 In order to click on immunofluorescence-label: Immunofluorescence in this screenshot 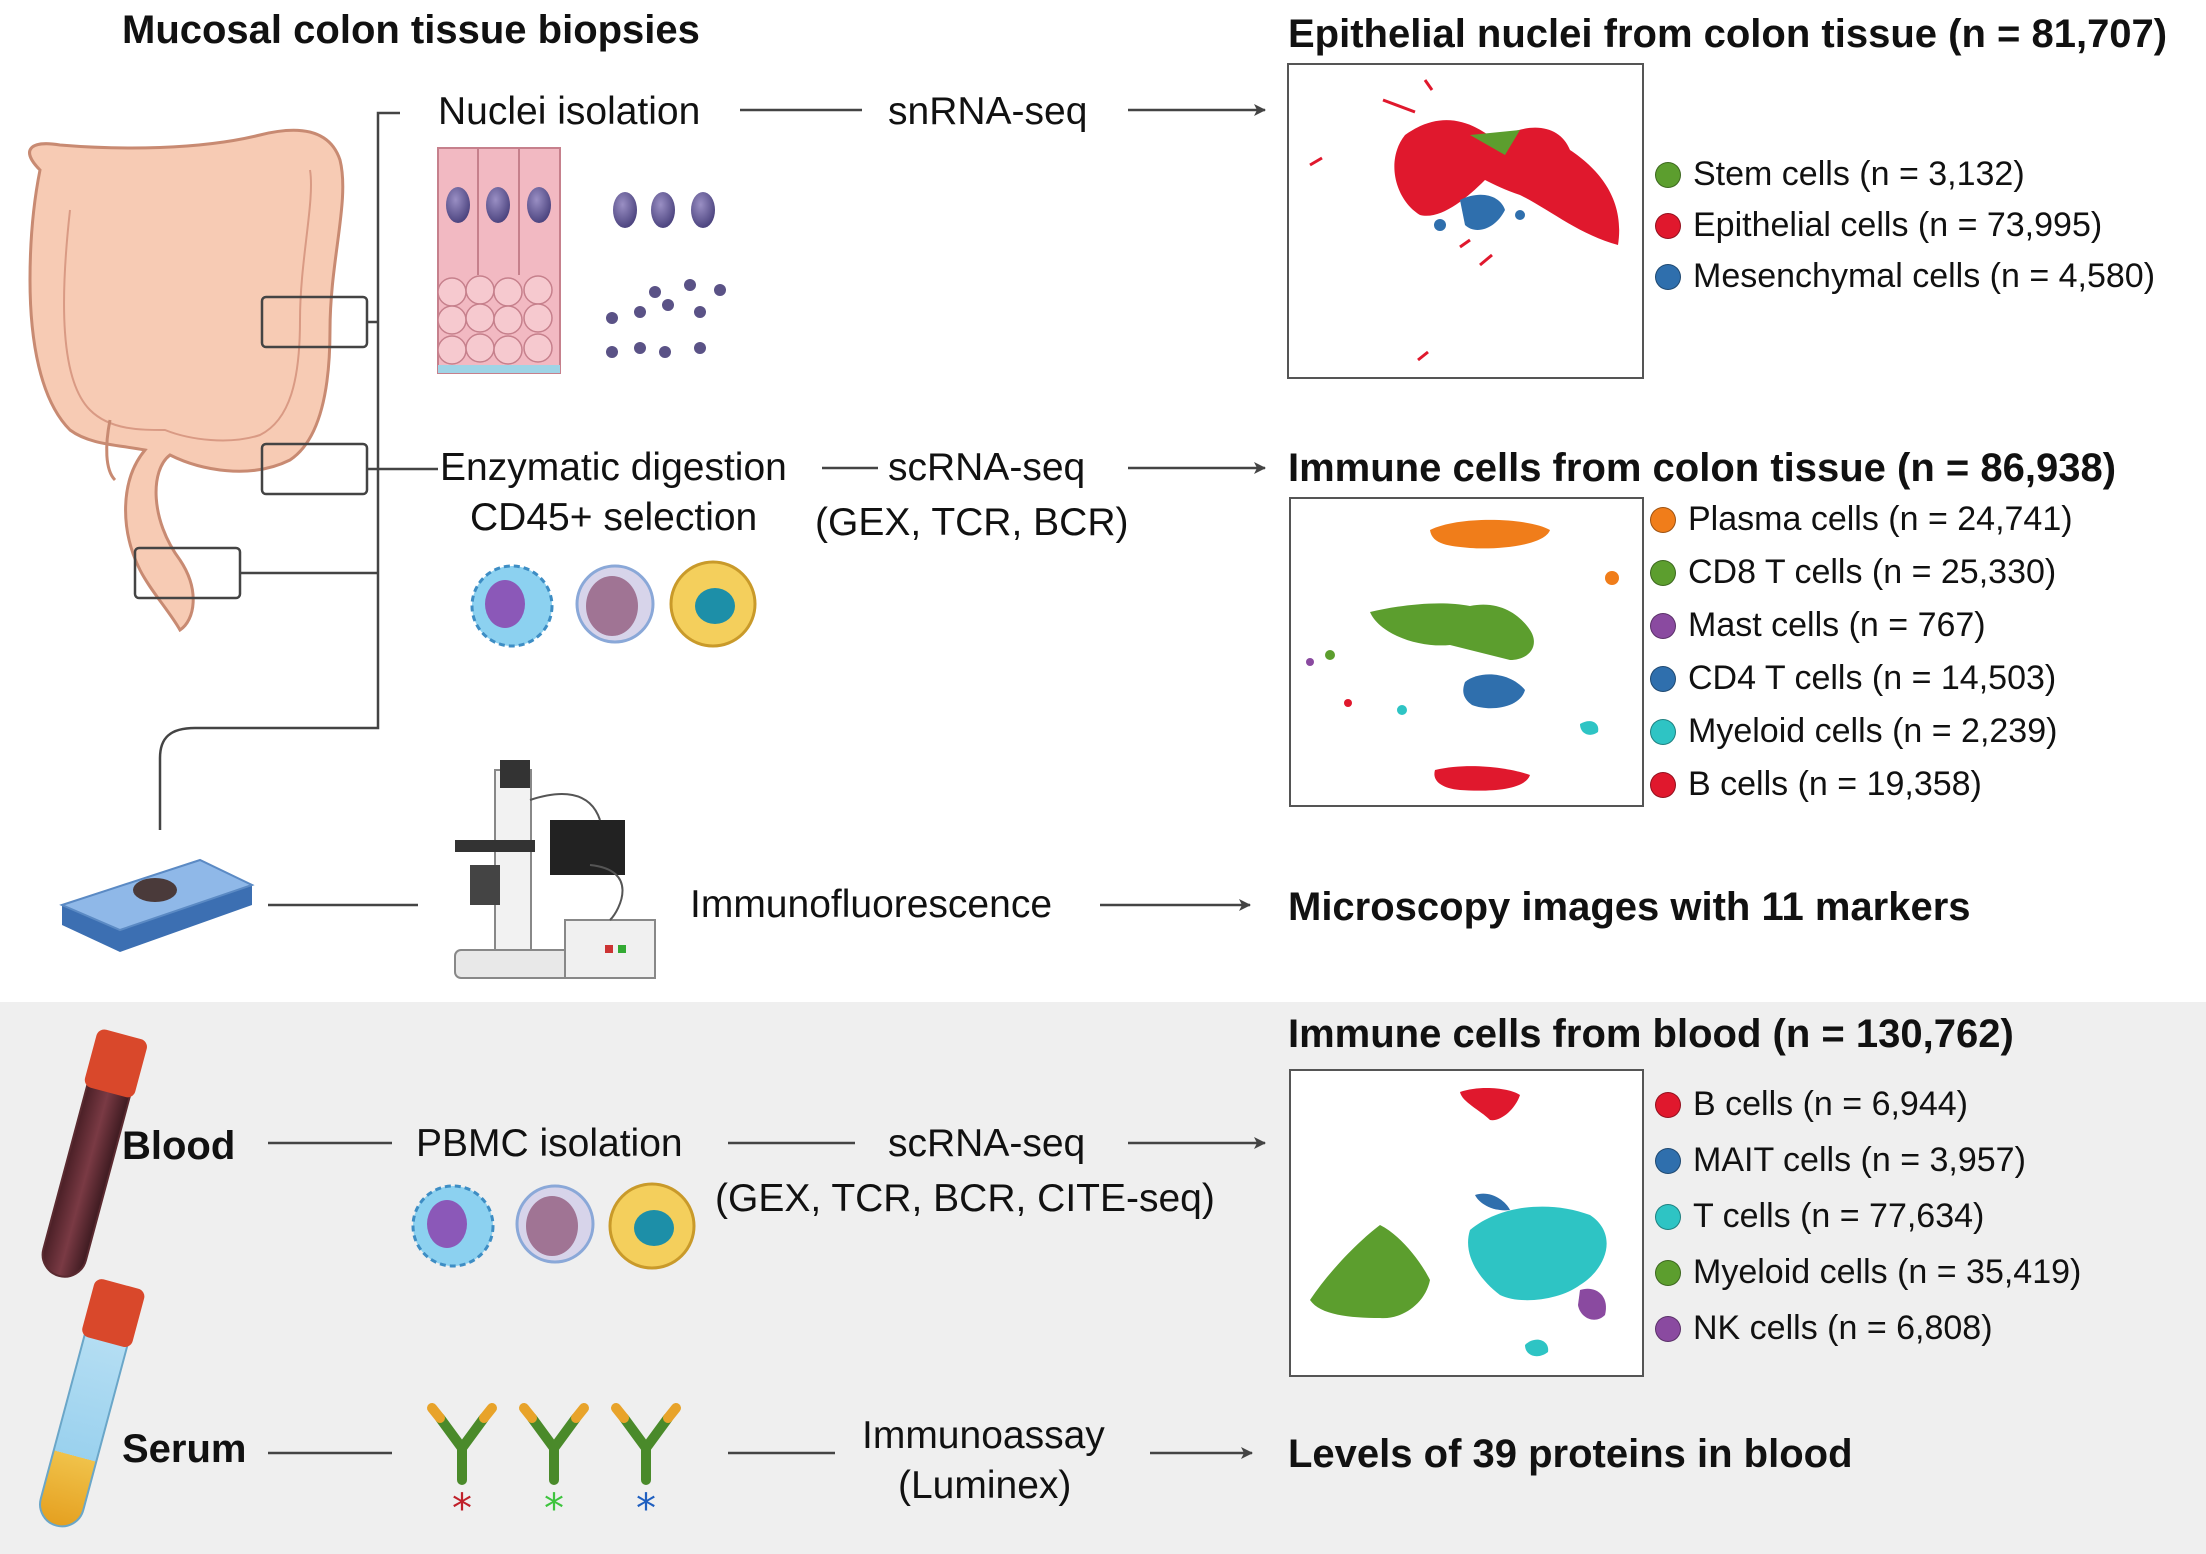, I will do `click(871, 904)`.